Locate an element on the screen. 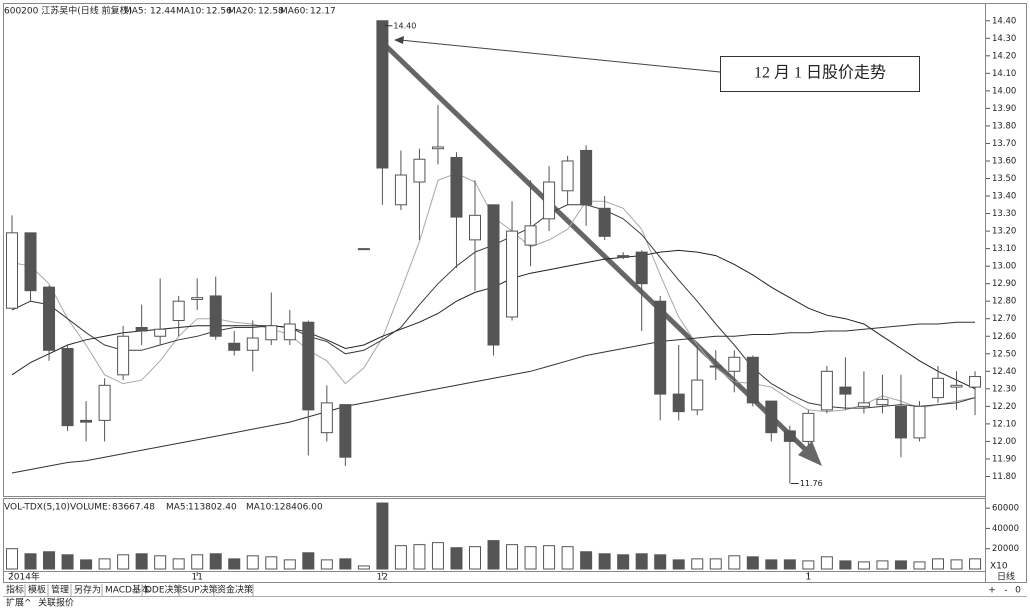 Image resolution: width=1030 pixels, height=612 pixels. volume-value: 83667.48 is located at coordinates (133, 508).